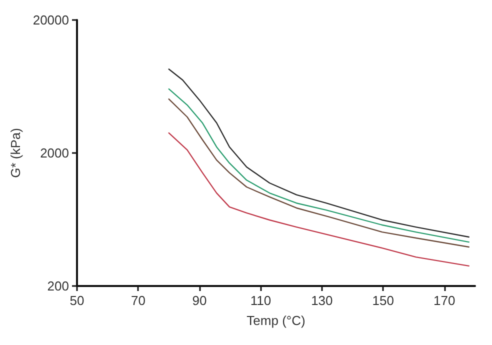 The width and height of the screenshot is (492, 345). What do you see at coordinates (138, 300) in the screenshot?
I see `x-tick-label: 70` at bounding box center [138, 300].